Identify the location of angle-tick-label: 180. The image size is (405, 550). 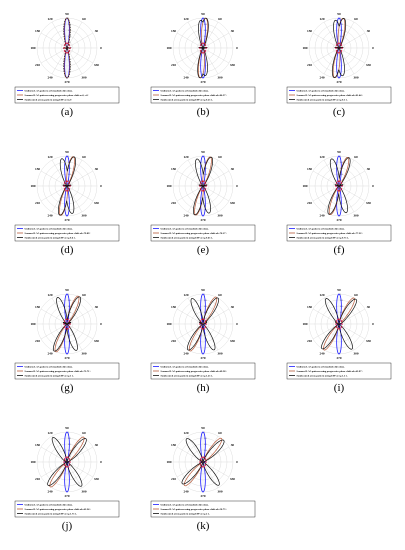
(304, 324).